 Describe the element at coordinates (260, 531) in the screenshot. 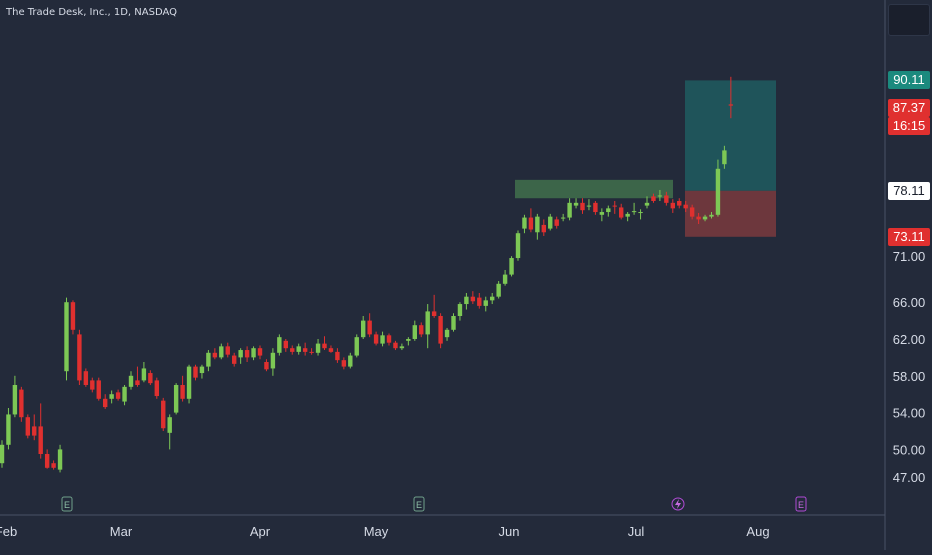

I see `x-tick-label: Apr` at that location.